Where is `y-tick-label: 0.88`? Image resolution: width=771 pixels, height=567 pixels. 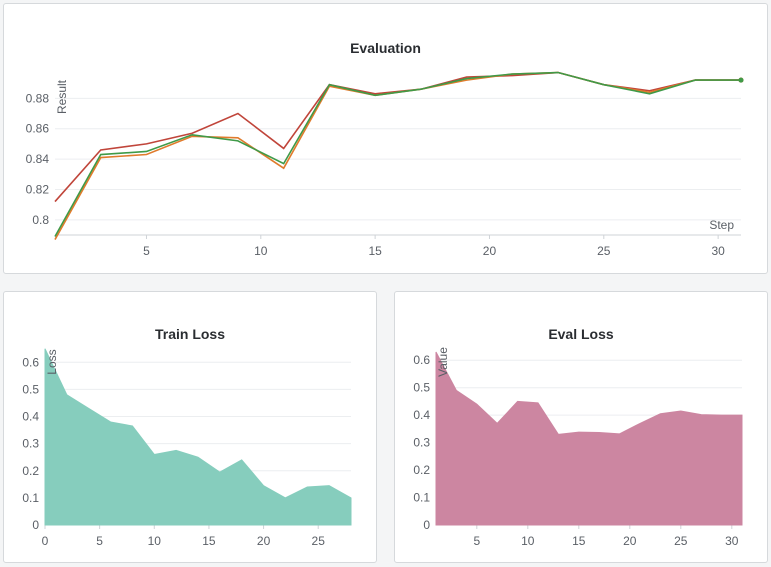
y-tick-label: 0.88 is located at coordinates (38, 98).